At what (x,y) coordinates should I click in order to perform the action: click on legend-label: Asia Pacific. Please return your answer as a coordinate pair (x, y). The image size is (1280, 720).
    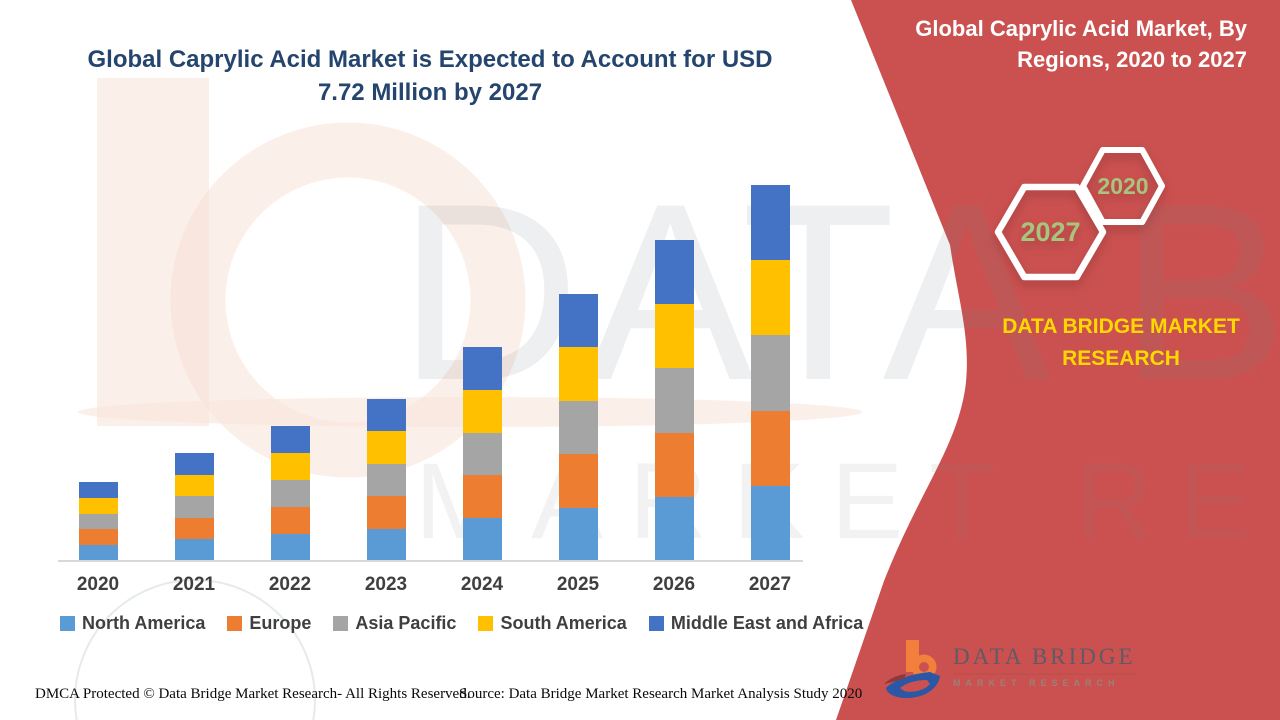
    Looking at the image, I should click on (406, 623).